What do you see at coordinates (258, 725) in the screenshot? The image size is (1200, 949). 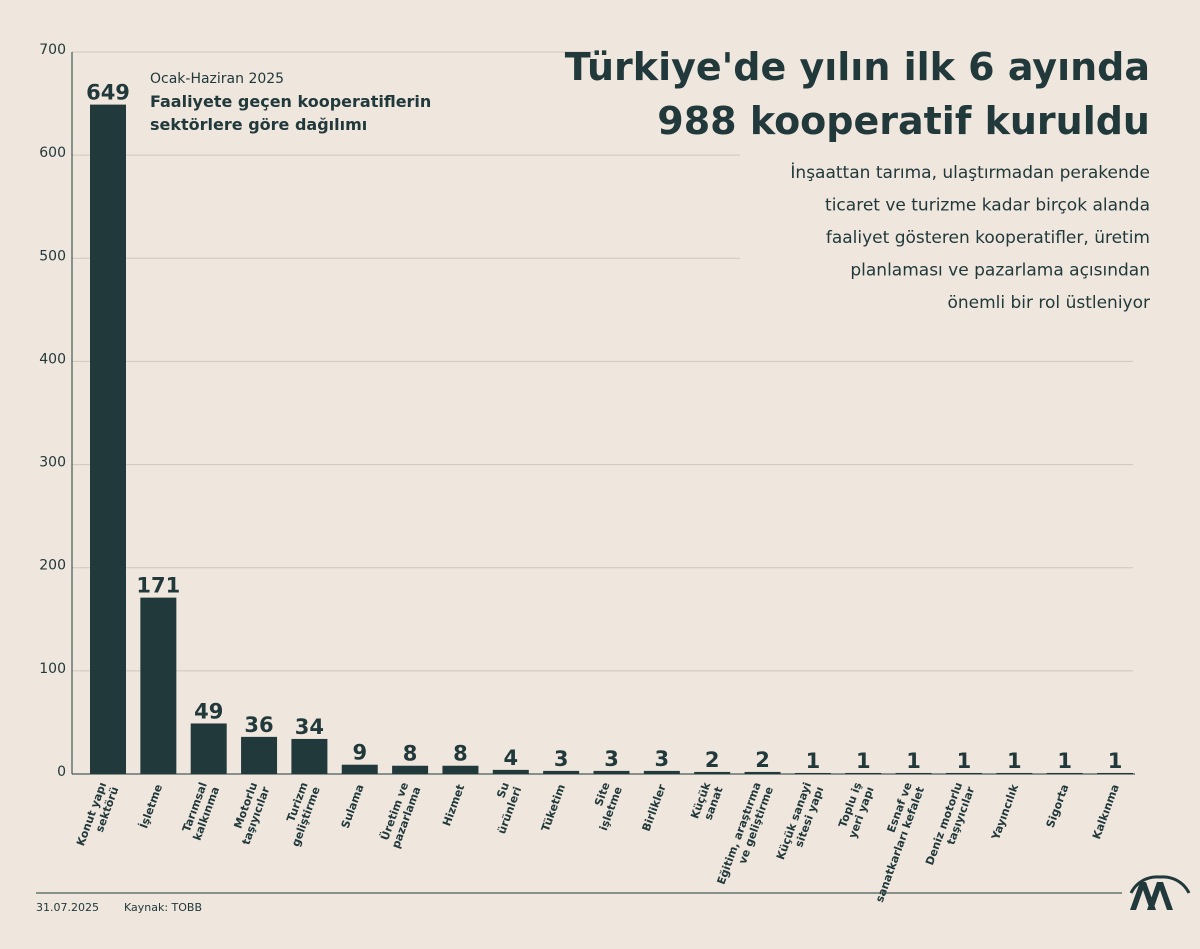 I see `value-label: 36` at bounding box center [258, 725].